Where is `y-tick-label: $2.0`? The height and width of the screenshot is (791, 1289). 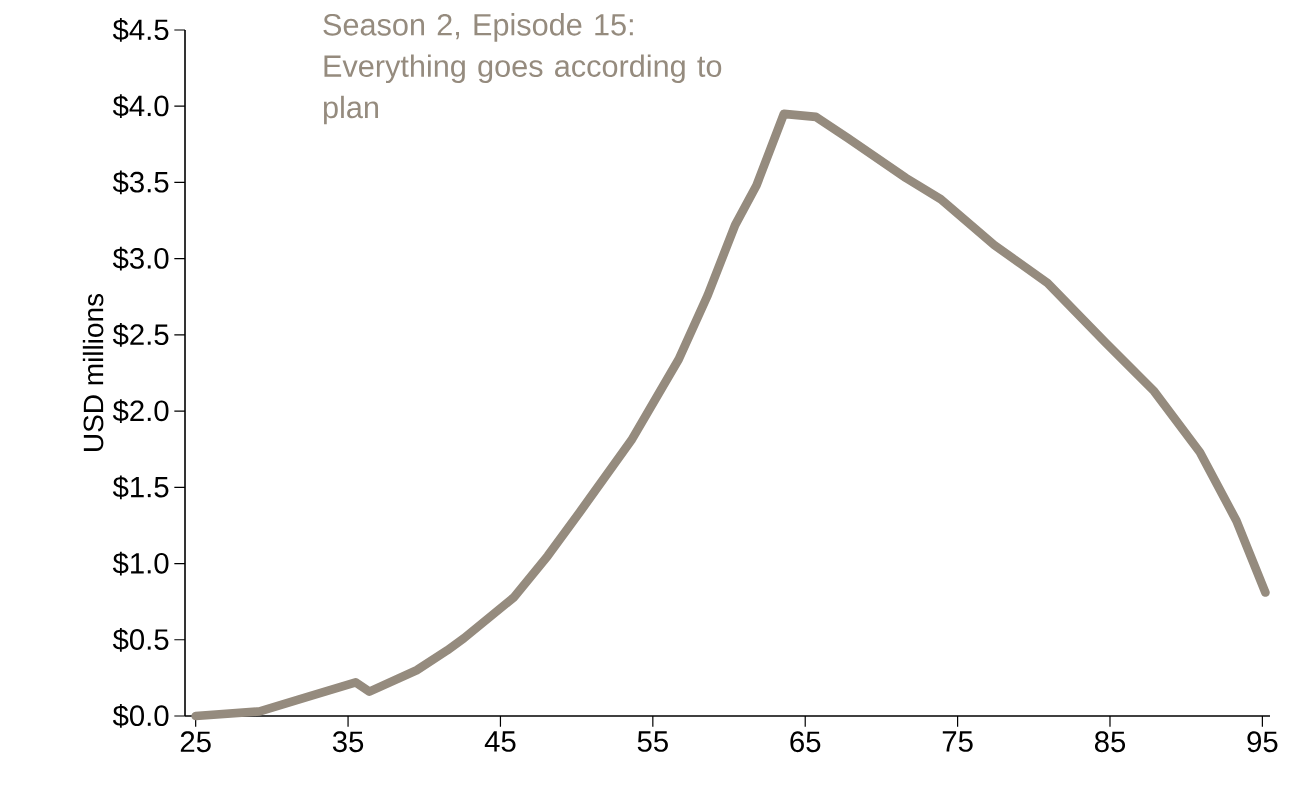
y-tick-label: $2.0 is located at coordinates (140, 411).